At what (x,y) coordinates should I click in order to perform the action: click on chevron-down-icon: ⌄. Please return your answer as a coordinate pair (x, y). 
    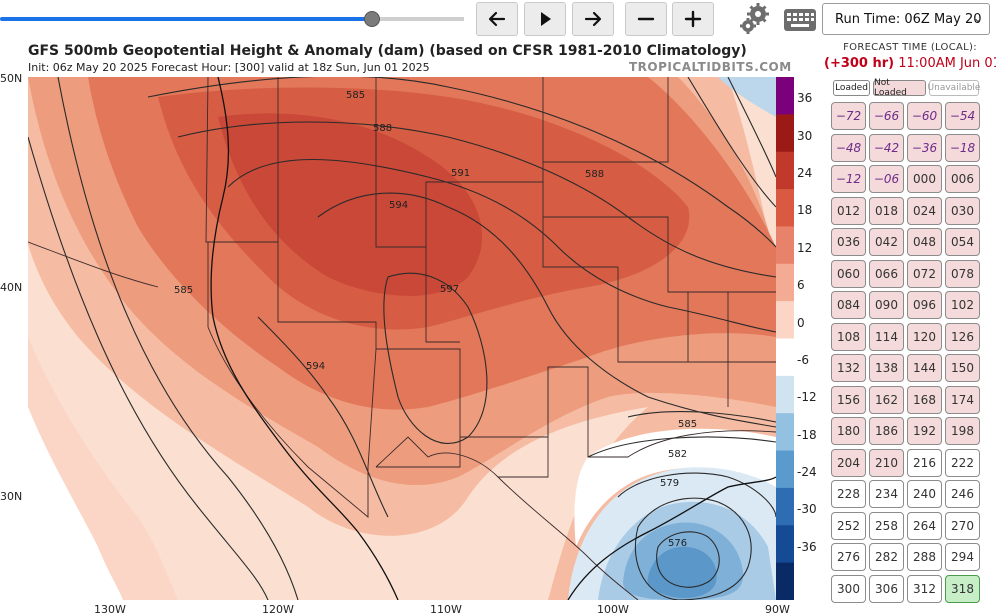
    Looking at the image, I should click on (977, 18).